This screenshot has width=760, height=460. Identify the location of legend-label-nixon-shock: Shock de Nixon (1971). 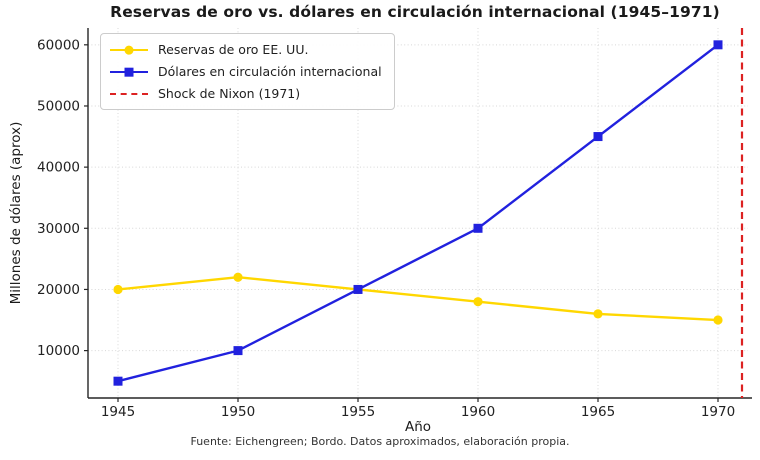
(229, 93).